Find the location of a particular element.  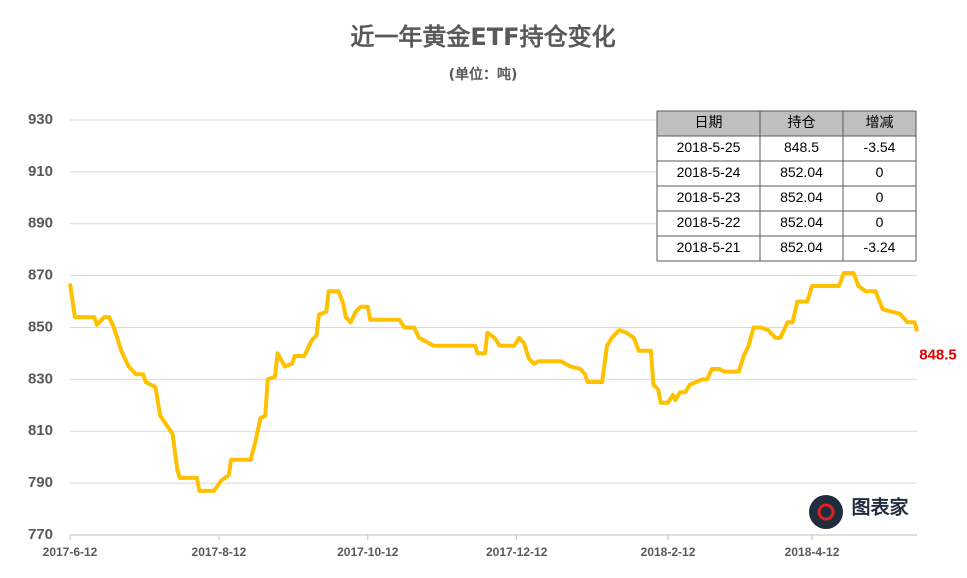

y-tick-label: 790 is located at coordinates (40, 482).